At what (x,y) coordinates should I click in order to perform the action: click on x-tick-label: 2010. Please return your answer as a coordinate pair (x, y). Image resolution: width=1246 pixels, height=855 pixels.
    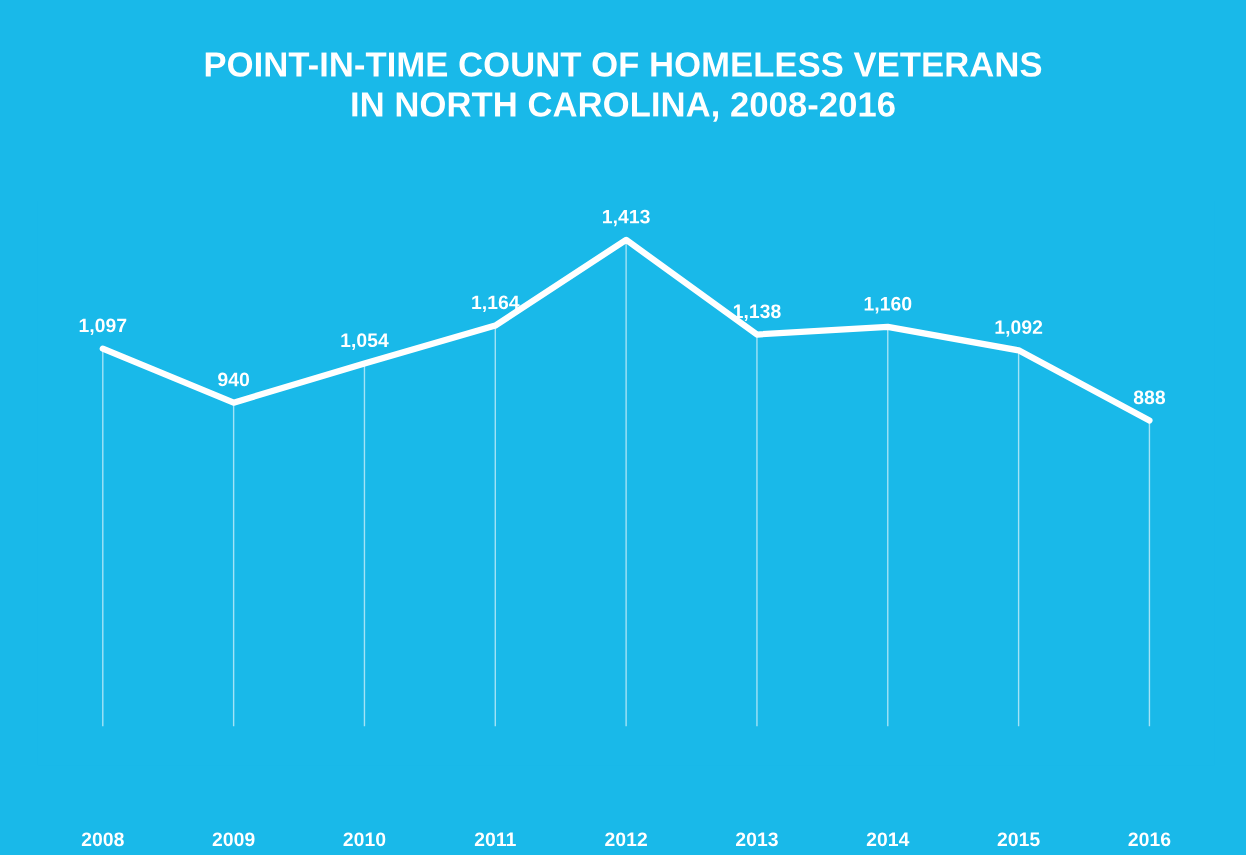
    Looking at the image, I should click on (364, 839).